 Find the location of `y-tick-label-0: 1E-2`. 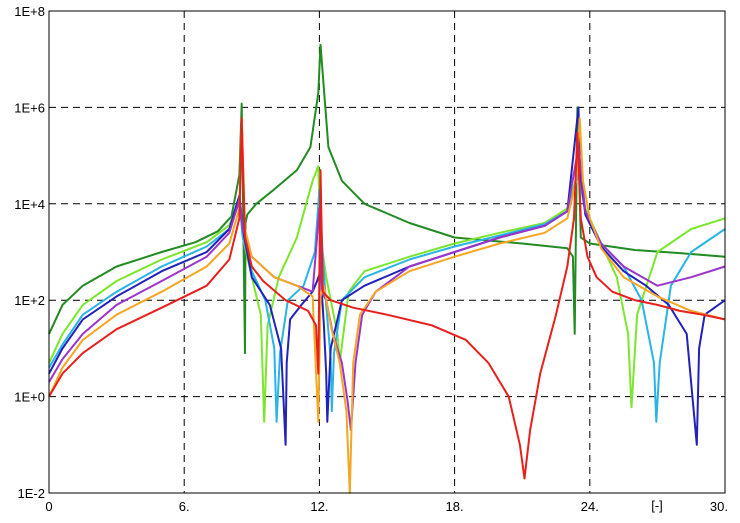

y-tick-label-0: 1E-2 is located at coordinates (31, 493).